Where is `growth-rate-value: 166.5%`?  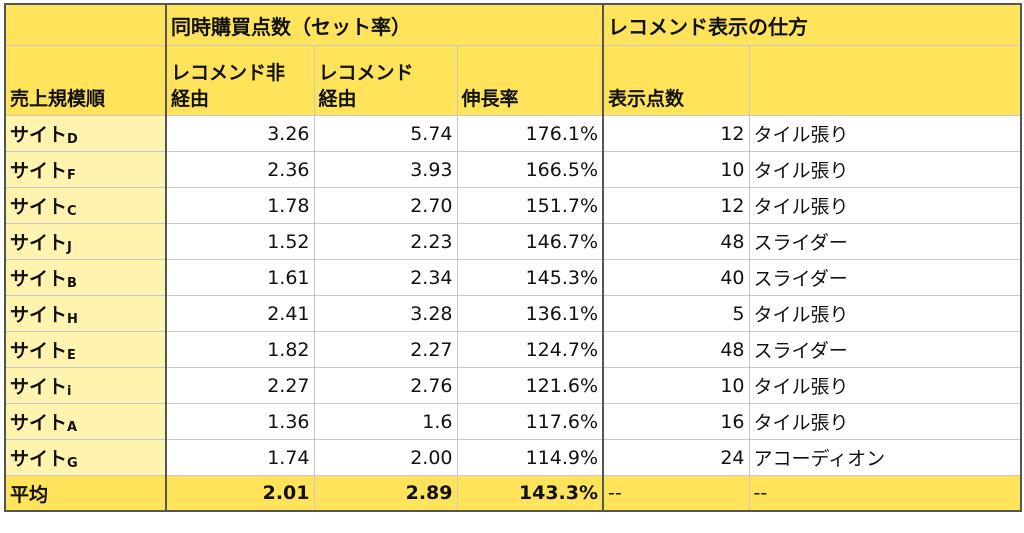 growth-rate-value: 166.5% is located at coordinates (530, 169).